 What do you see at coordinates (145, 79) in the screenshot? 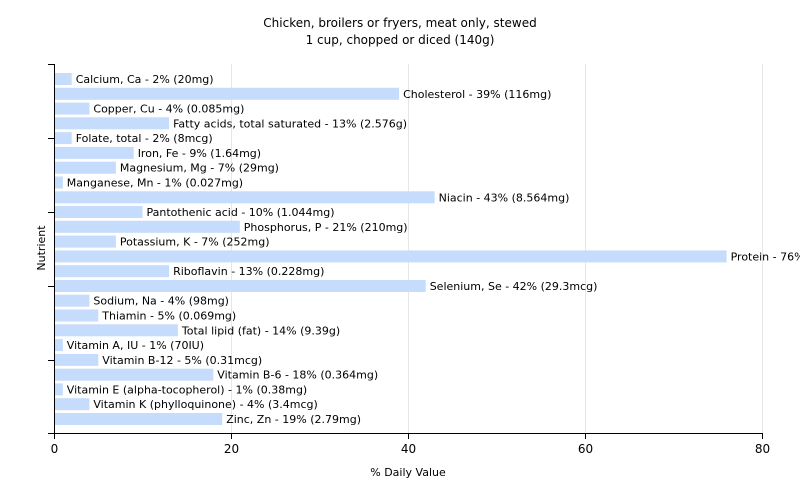
I see `bar-label: Calcium, Ca - 2% (20mg)` at bounding box center [145, 79].